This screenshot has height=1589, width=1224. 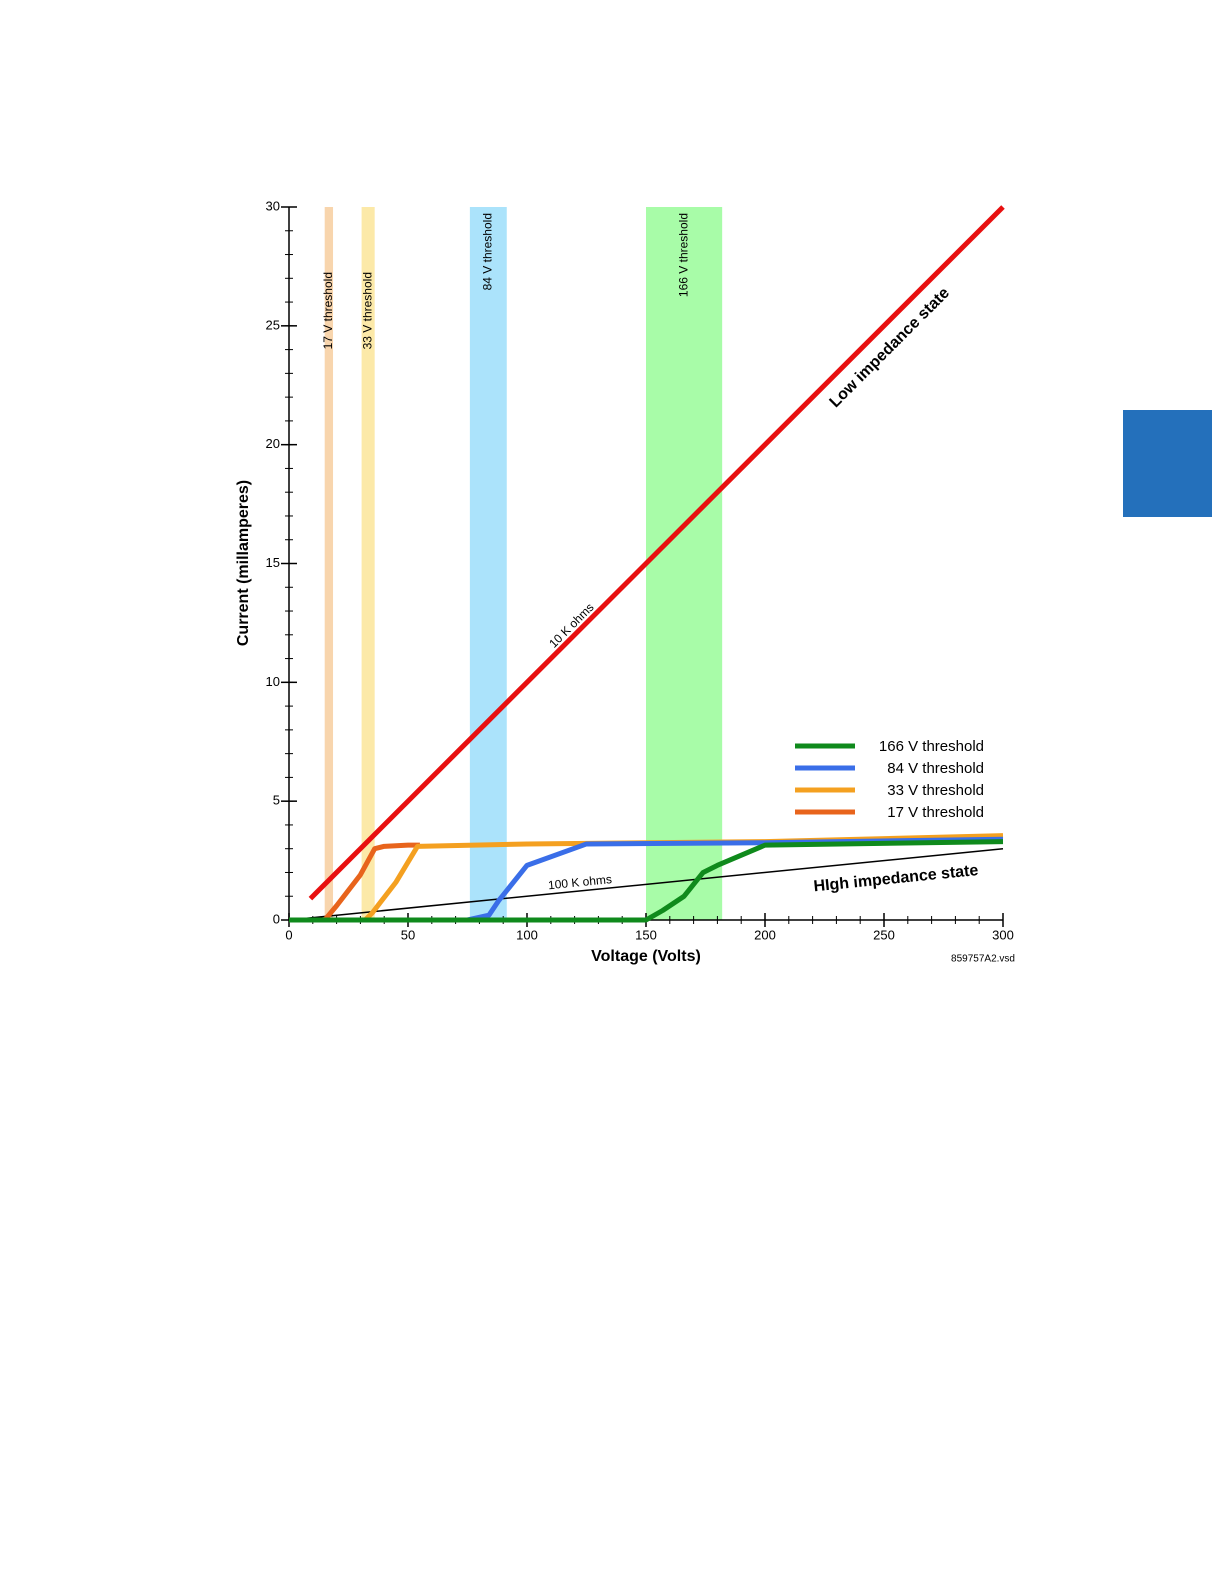 I want to click on x-tick-label: 0, so click(x=288, y=934).